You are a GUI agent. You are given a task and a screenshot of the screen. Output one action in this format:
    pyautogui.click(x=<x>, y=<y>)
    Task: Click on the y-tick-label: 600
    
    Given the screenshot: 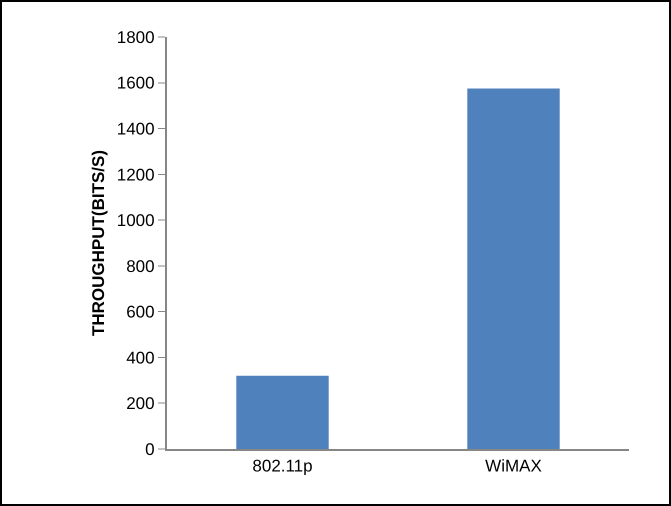 What is the action you would take?
    pyautogui.click(x=140, y=312)
    